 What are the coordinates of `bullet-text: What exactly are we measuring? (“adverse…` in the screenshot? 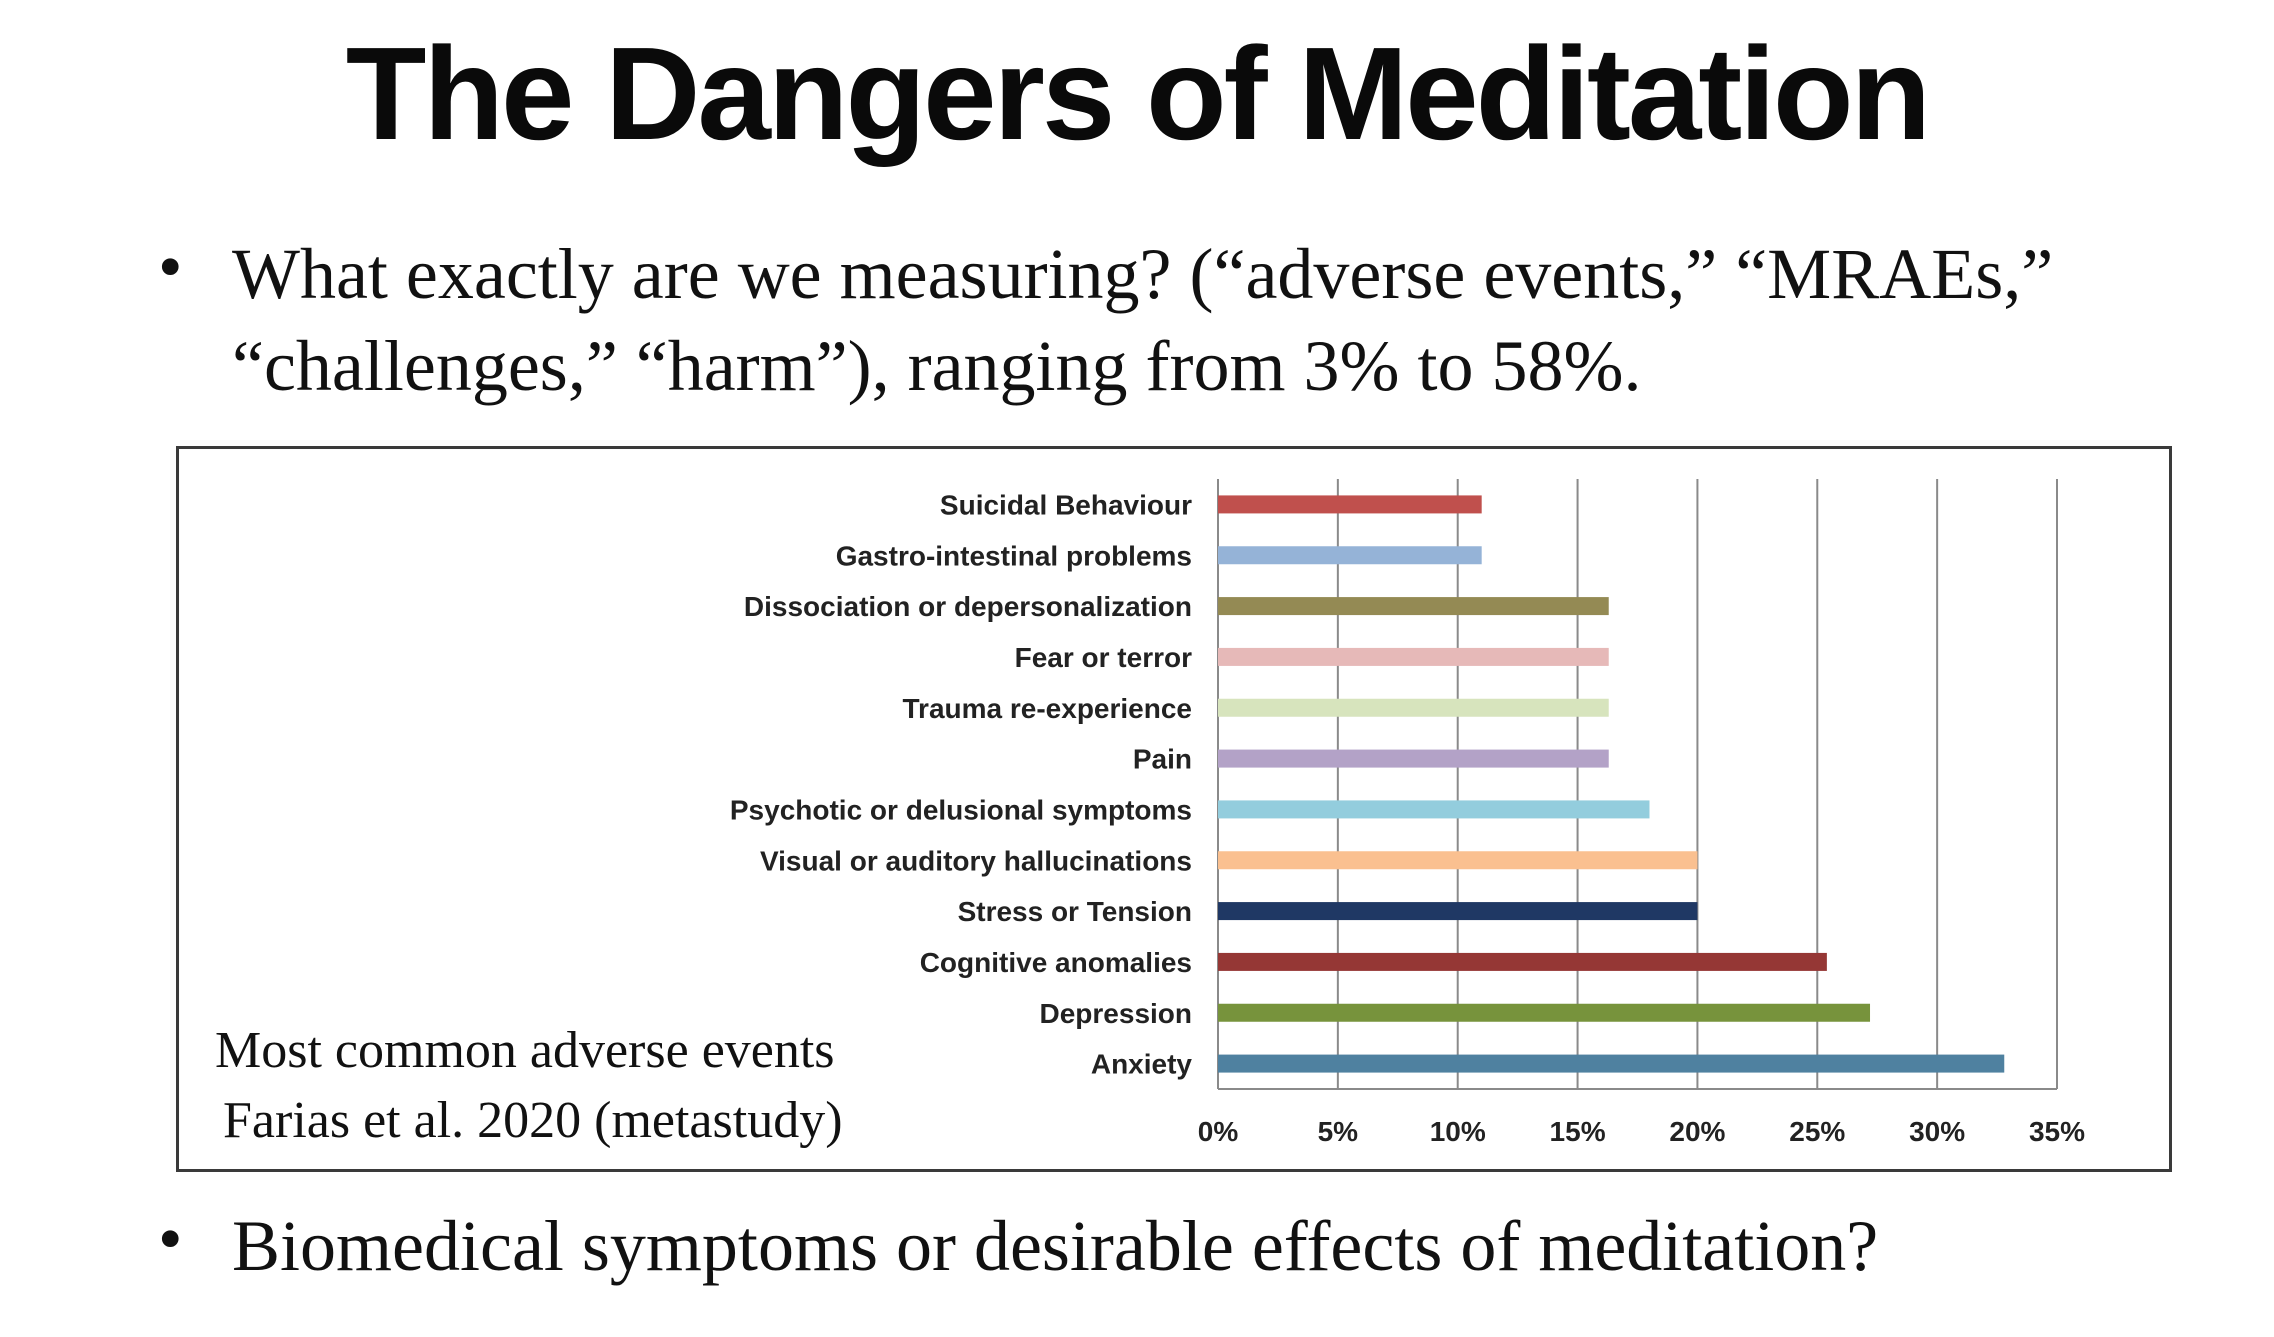 It's located at (1143, 320).